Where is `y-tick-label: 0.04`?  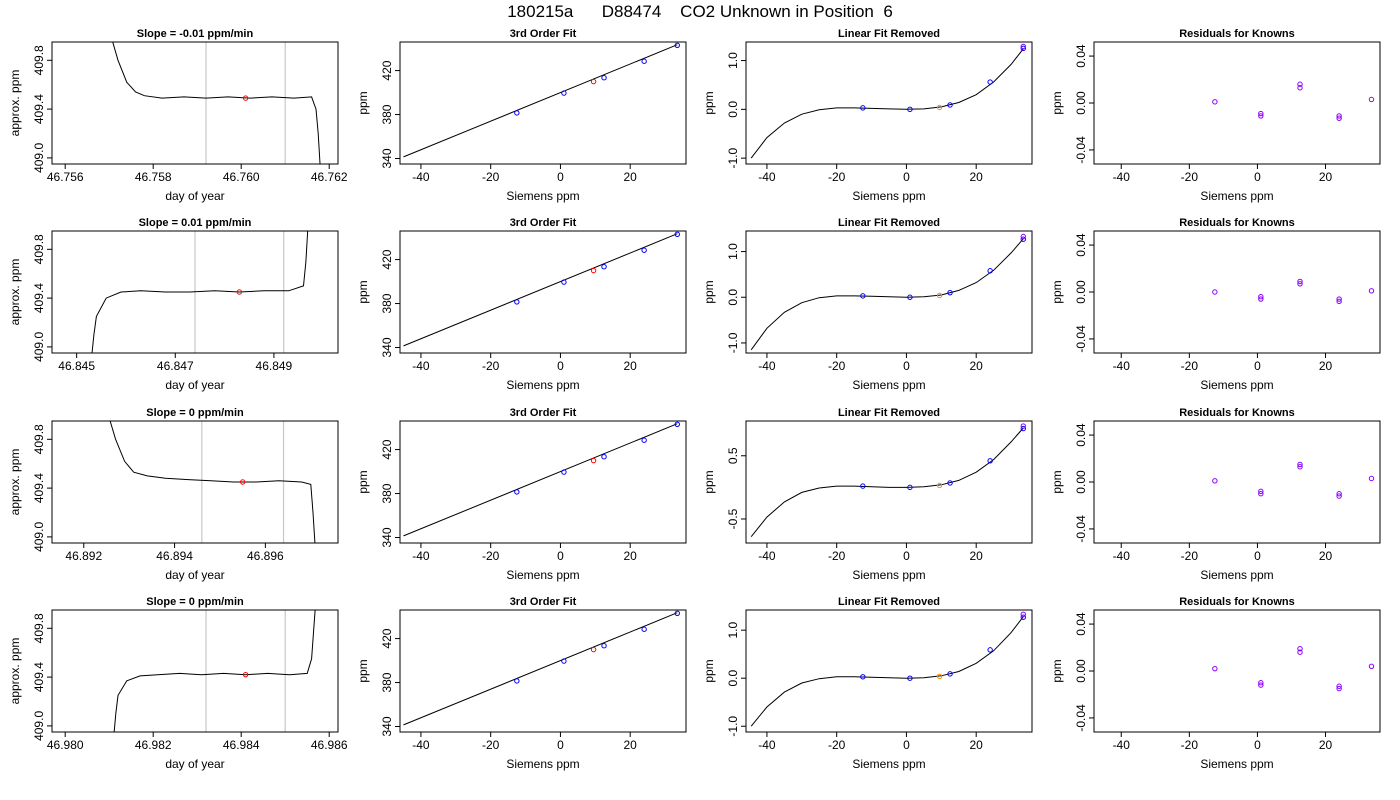
y-tick-label: 0.04 is located at coordinates (1081, 624).